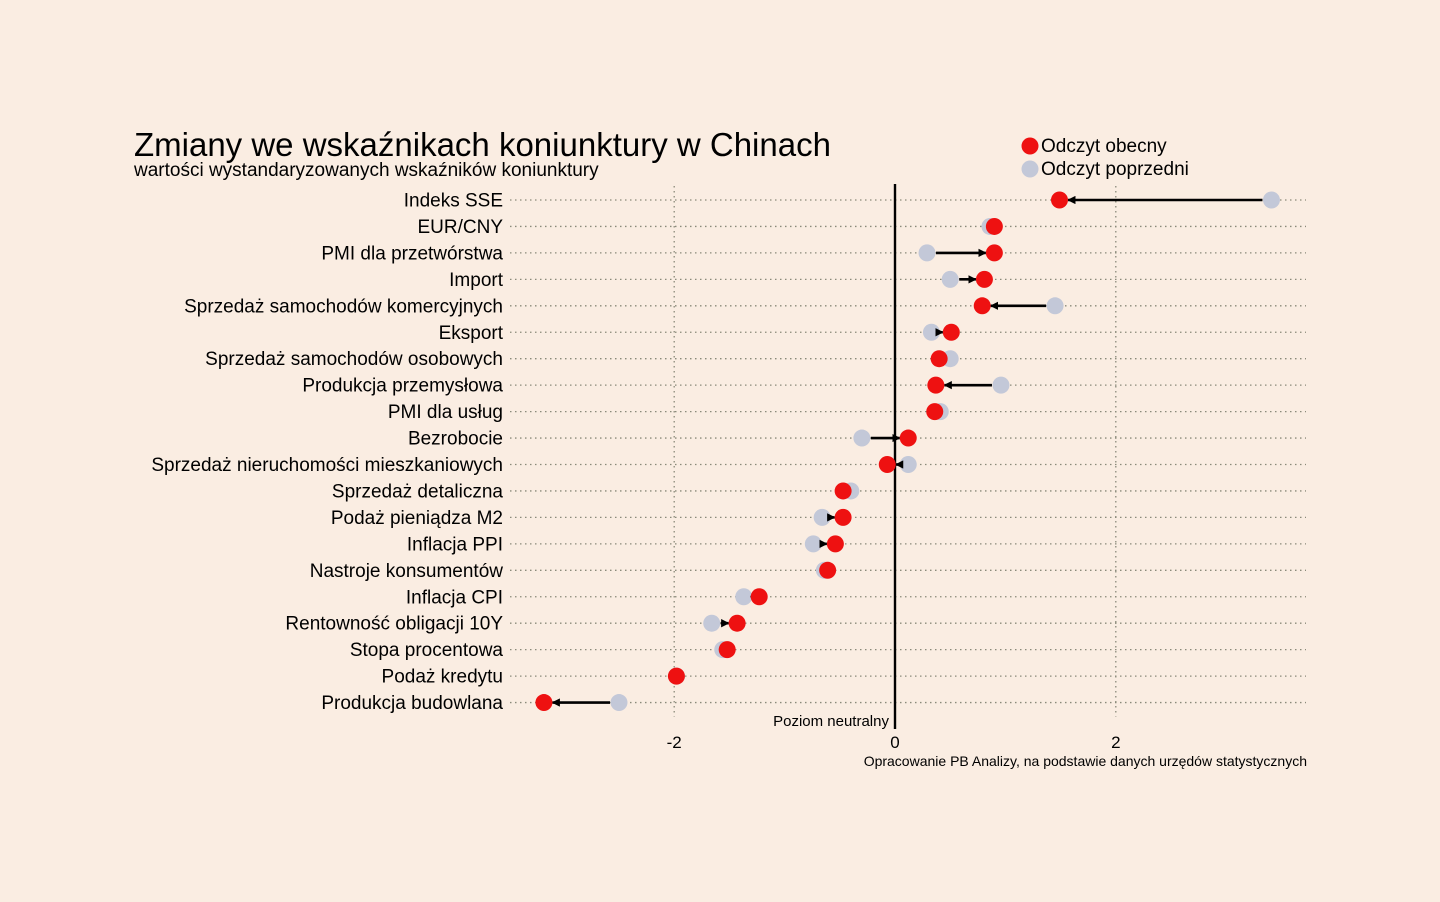  I want to click on category-label: Rentowność obligacji 10Y, so click(394, 624).